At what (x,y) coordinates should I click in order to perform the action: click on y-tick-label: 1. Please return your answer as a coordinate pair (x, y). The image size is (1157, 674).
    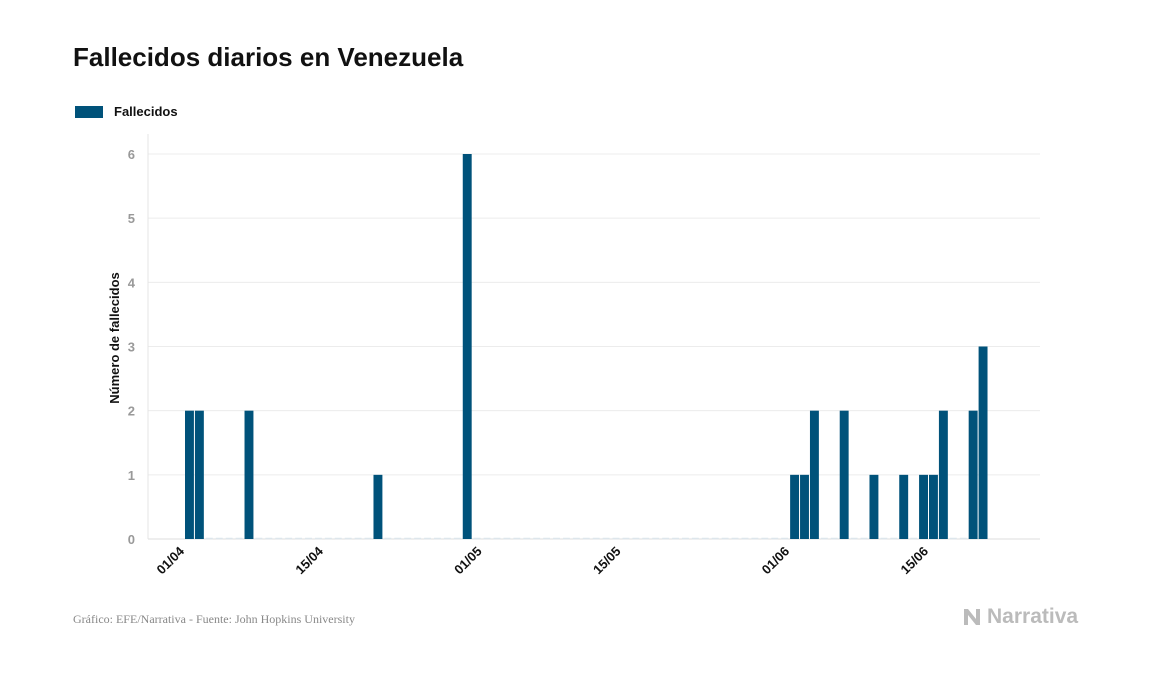
    Looking at the image, I should click on (131, 475).